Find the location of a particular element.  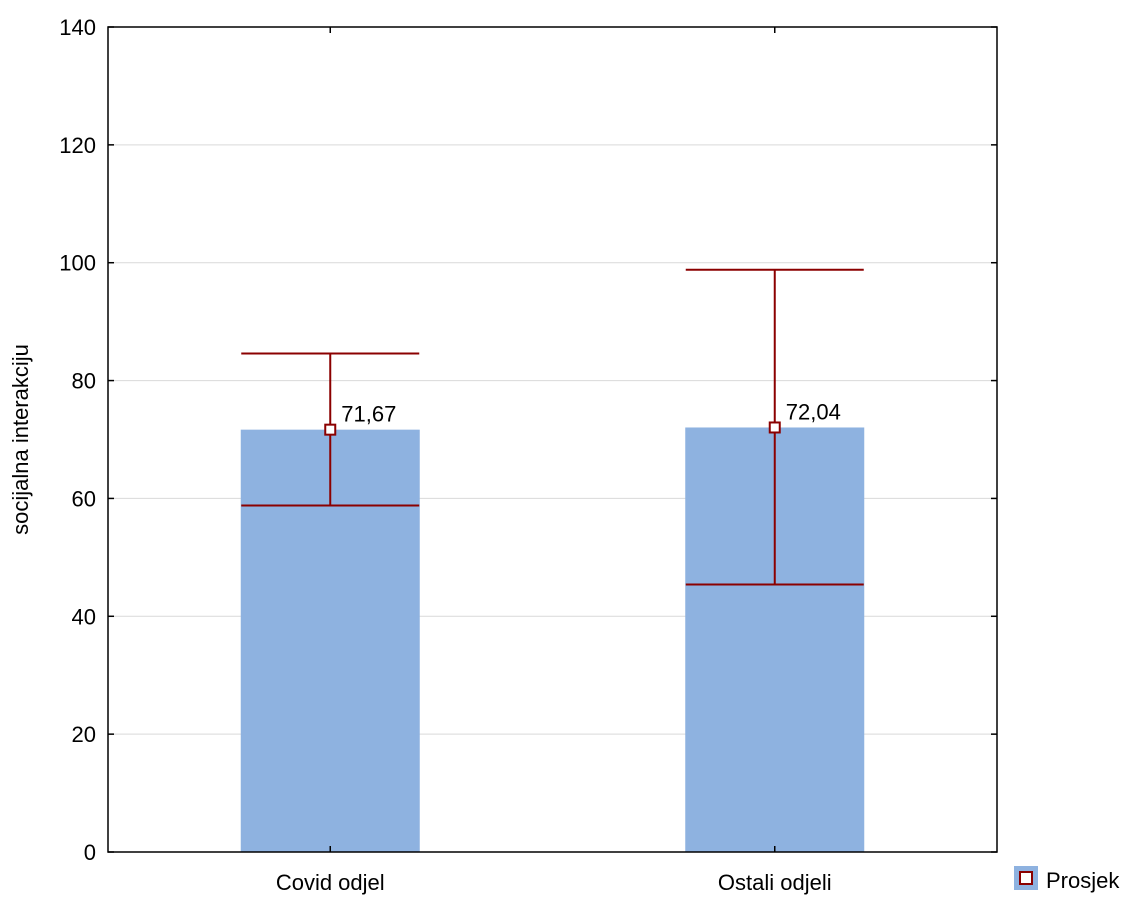

data-label: 71,67 is located at coordinates (368, 414).